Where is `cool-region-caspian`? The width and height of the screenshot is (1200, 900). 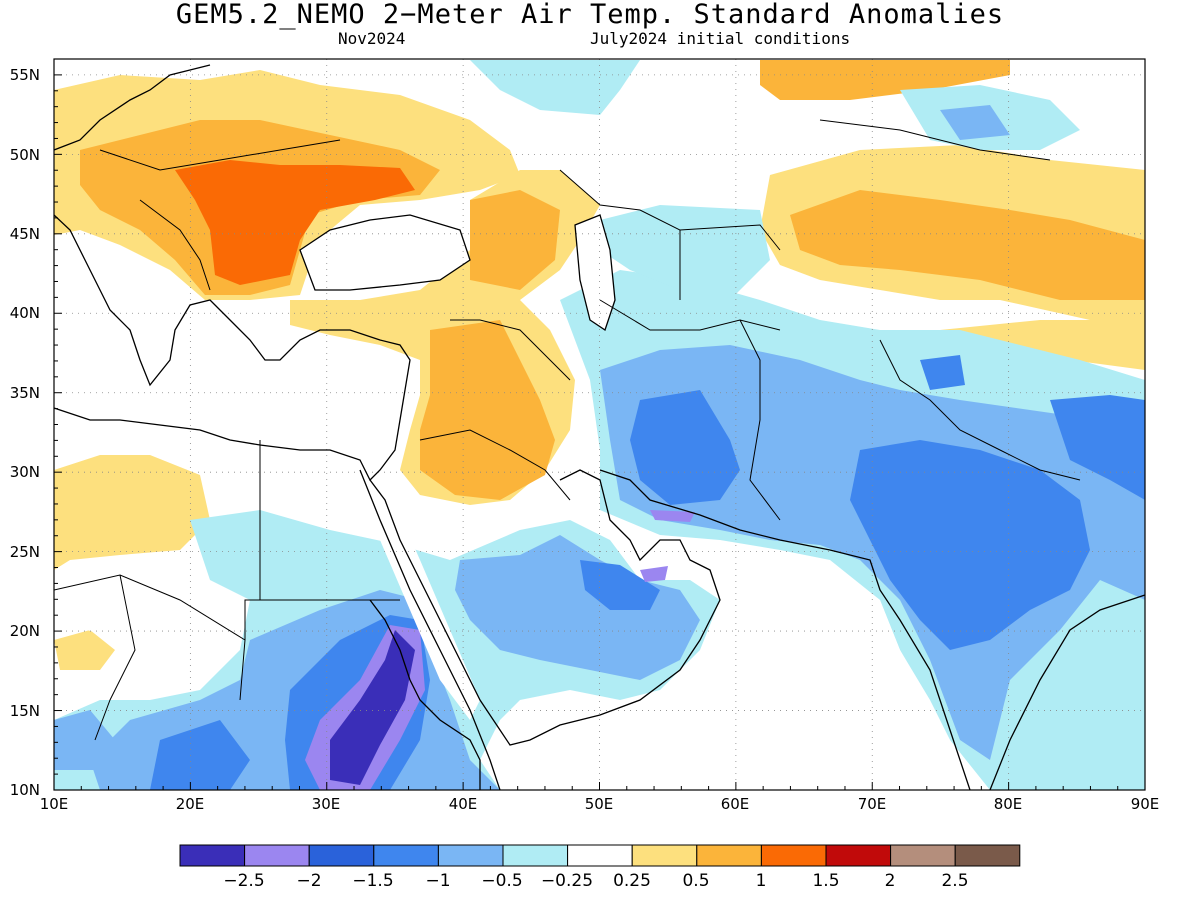 cool-region-caspian is located at coordinates (685, 252).